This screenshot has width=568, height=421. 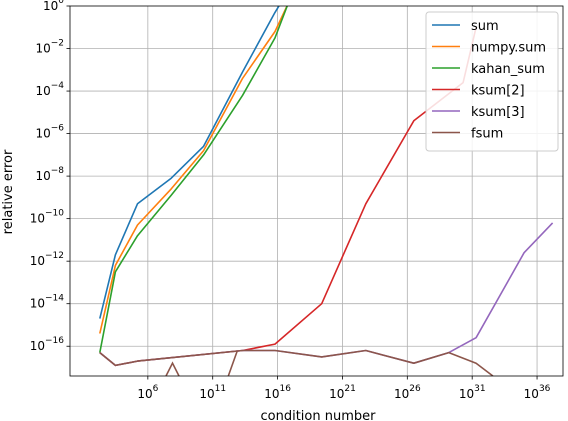 What do you see at coordinates (498, 91) in the screenshot?
I see `legend-entry: ksum[2]` at bounding box center [498, 91].